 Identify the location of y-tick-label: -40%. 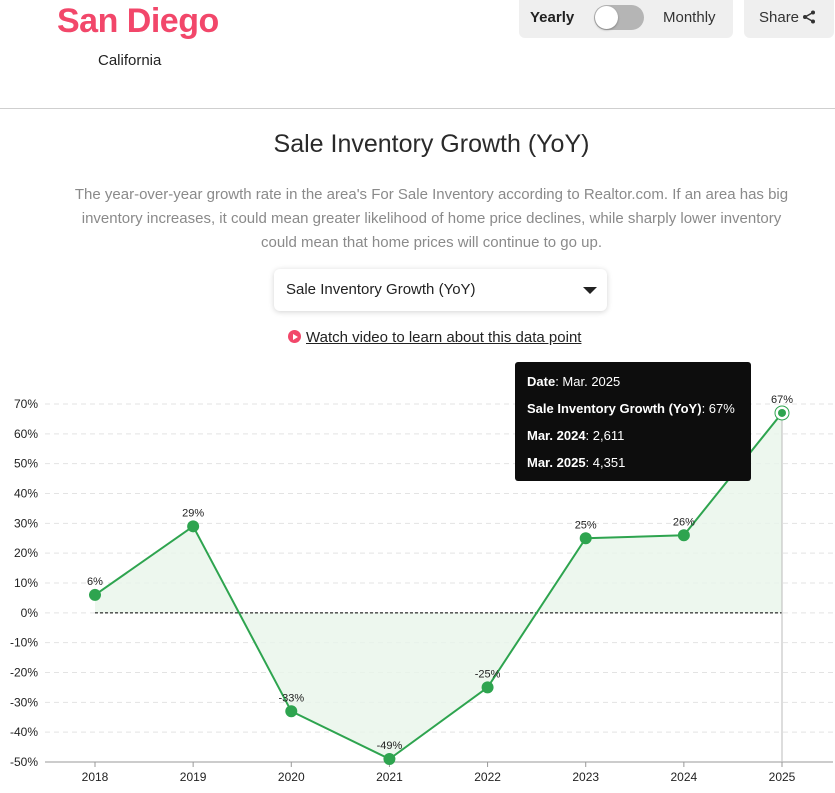
(24, 732).